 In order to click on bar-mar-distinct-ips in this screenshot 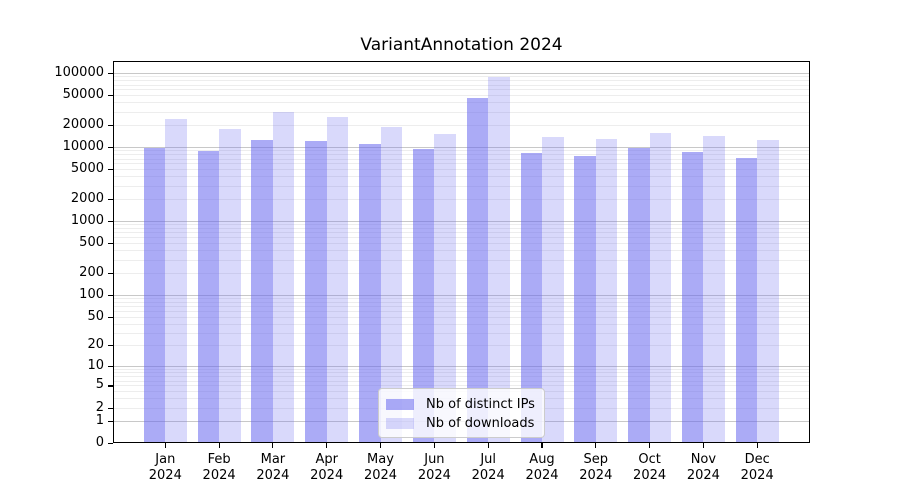, I will do `click(262, 291)`.